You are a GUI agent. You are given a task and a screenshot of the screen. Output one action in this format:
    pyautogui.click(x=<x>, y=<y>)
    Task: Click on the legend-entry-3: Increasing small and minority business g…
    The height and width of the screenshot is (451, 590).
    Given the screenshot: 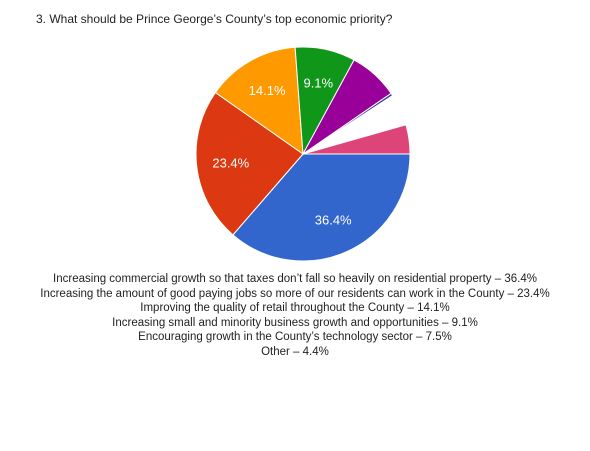 What is the action you would take?
    pyautogui.click(x=295, y=322)
    